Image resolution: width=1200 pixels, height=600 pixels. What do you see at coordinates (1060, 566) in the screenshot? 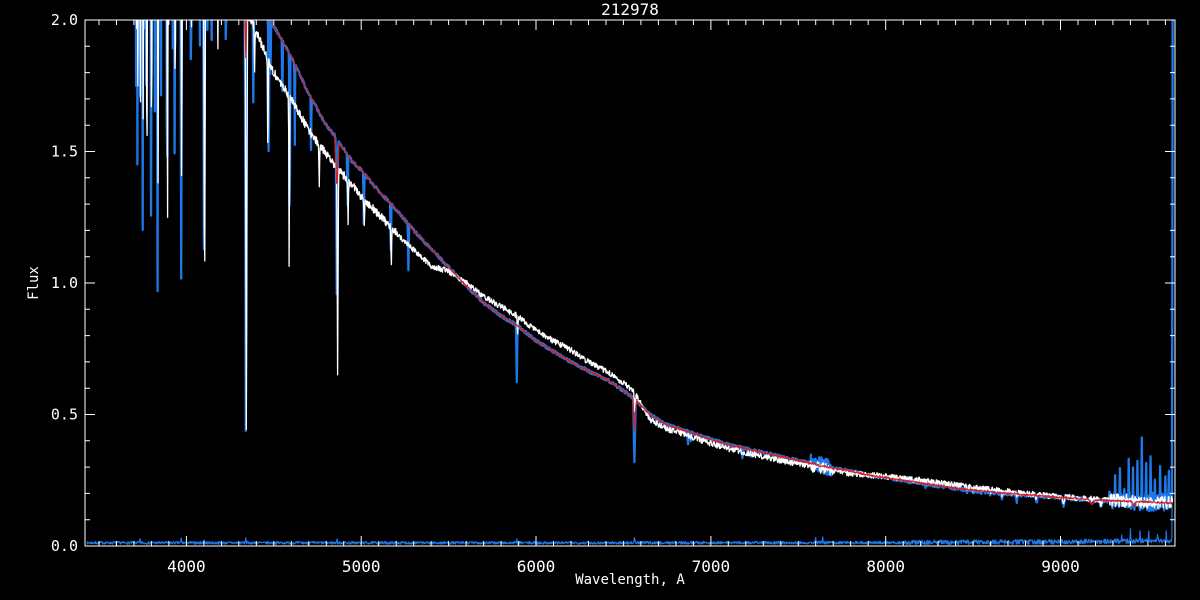
I see `x-tick-label: 9000` at bounding box center [1060, 566].